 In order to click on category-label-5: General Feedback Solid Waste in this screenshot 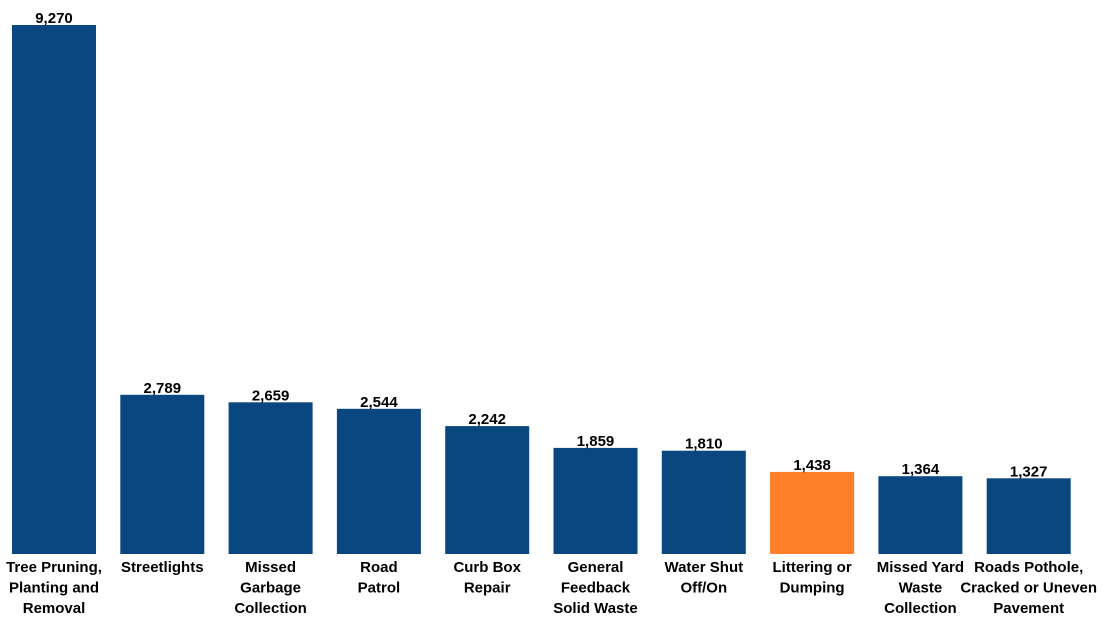, I will do `click(595, 588)`.